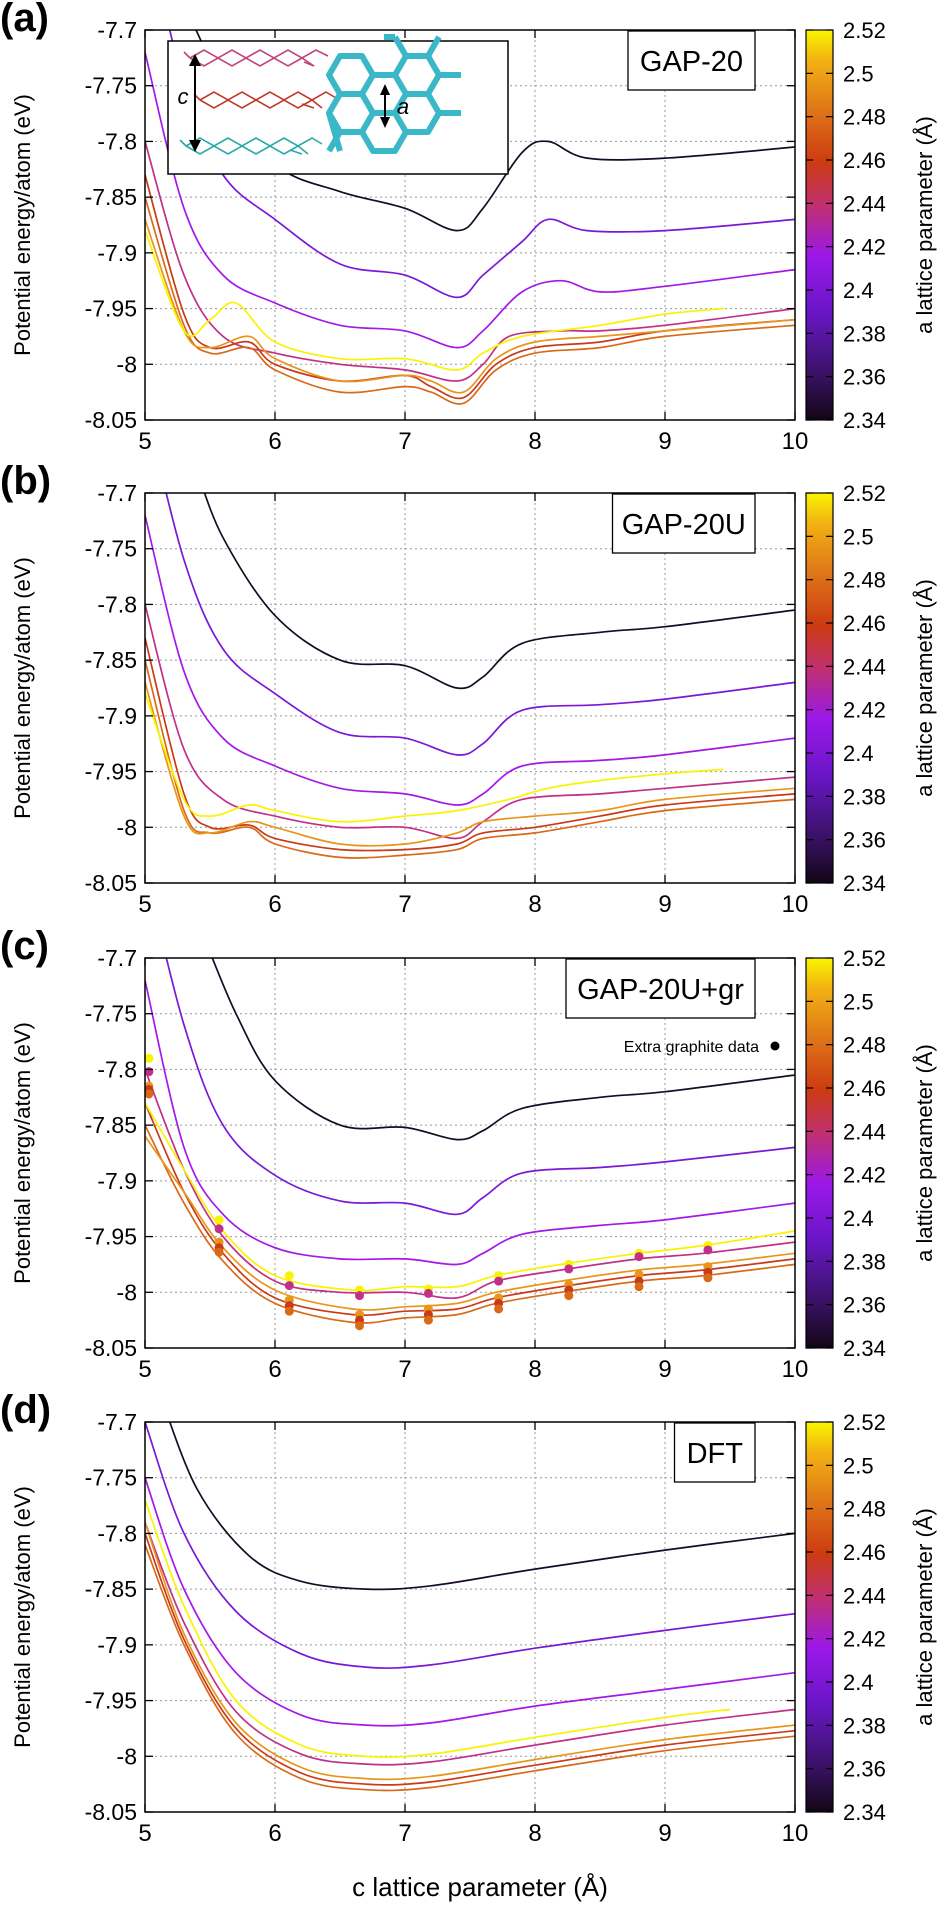  Describe the element at coordinates (434, 758) in the screenshot. I see `series-line-a-2.52` at that location.